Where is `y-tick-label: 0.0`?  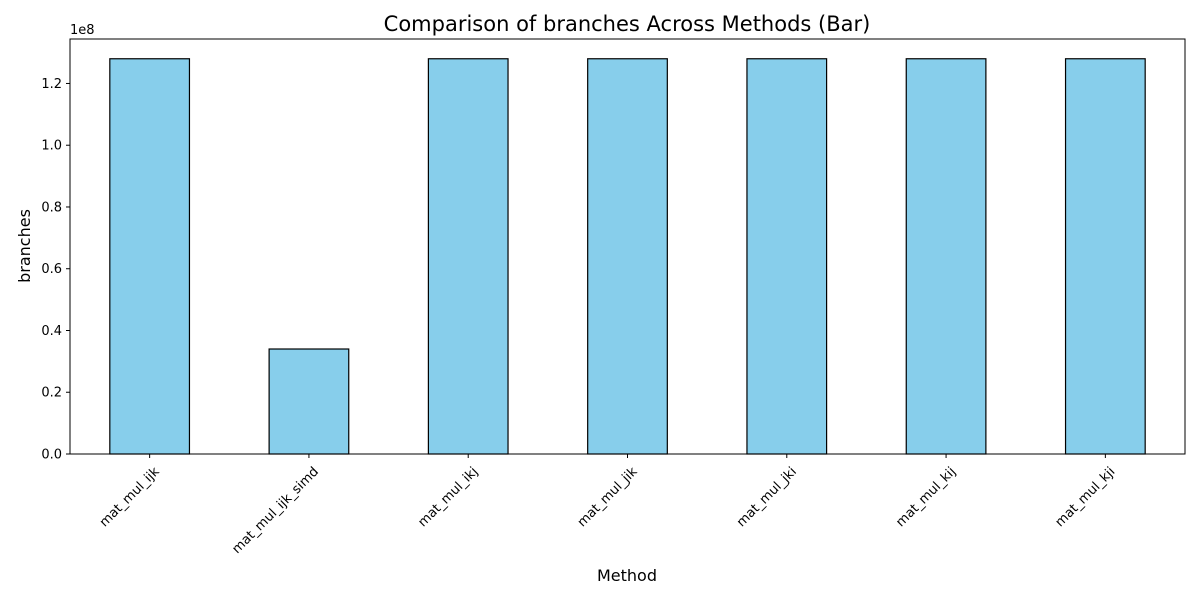
y-tick-label: 0.0 is located at coordinates (51, 455).